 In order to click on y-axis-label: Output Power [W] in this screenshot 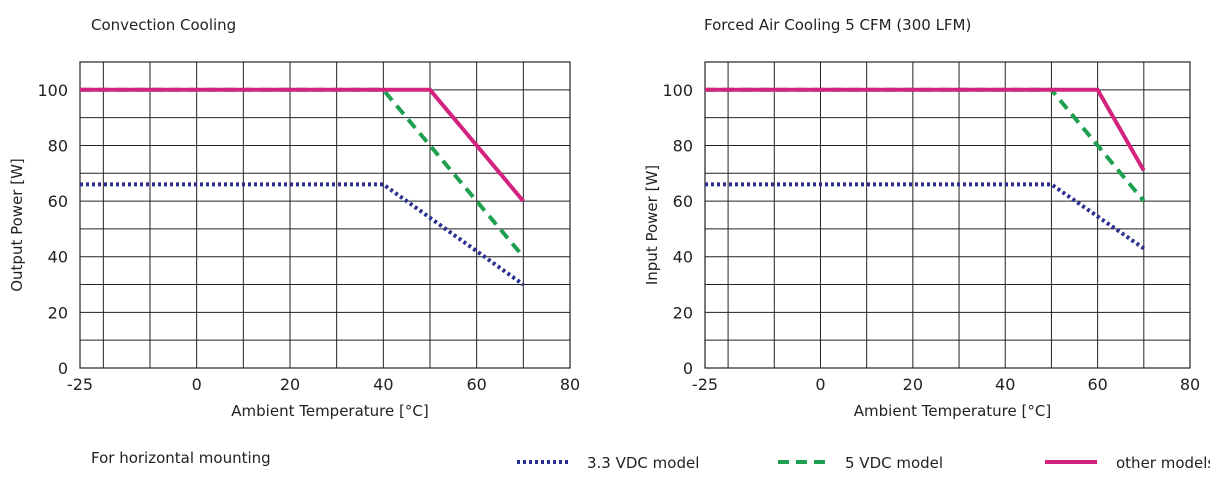, I will do `click(17, 225)`.